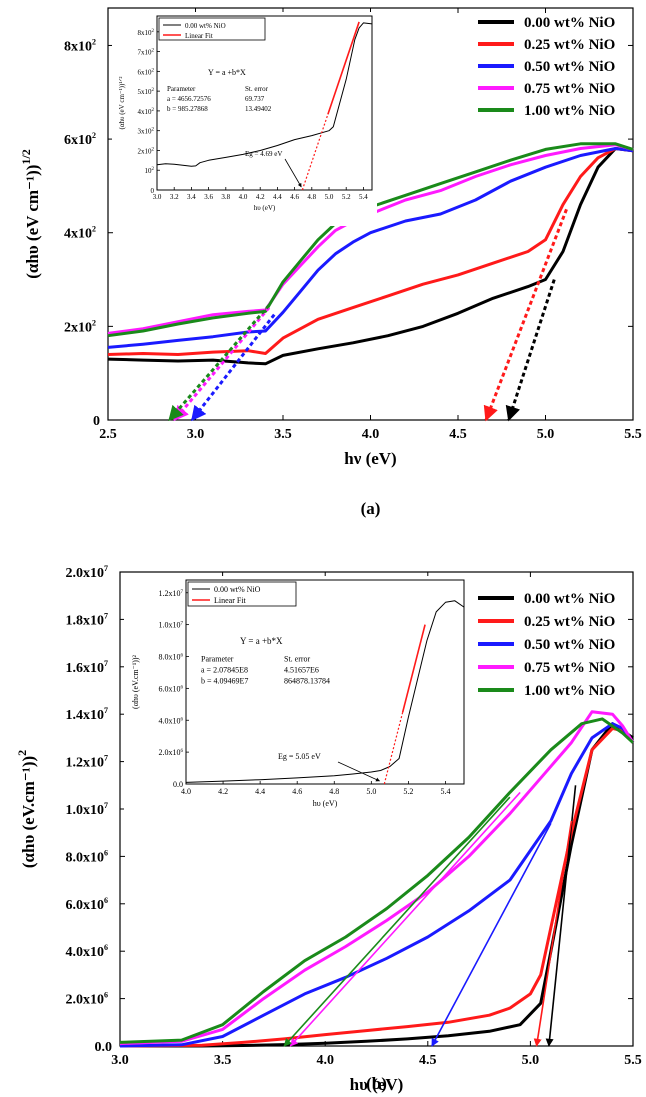 The image size is (646, 1097). What do you see at coordinates (224, 670) in the screenshot?
I see `inset-param-value: a = 2.07845E8` at bounding box center [224, 670].